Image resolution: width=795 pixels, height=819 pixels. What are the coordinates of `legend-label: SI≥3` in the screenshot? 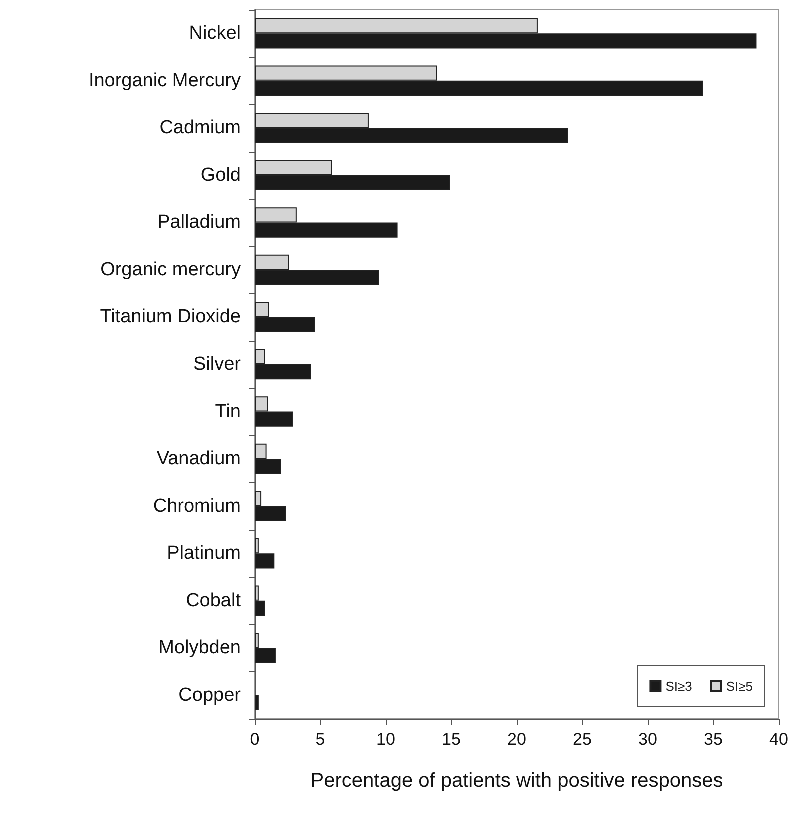 It's located at (679, 686).